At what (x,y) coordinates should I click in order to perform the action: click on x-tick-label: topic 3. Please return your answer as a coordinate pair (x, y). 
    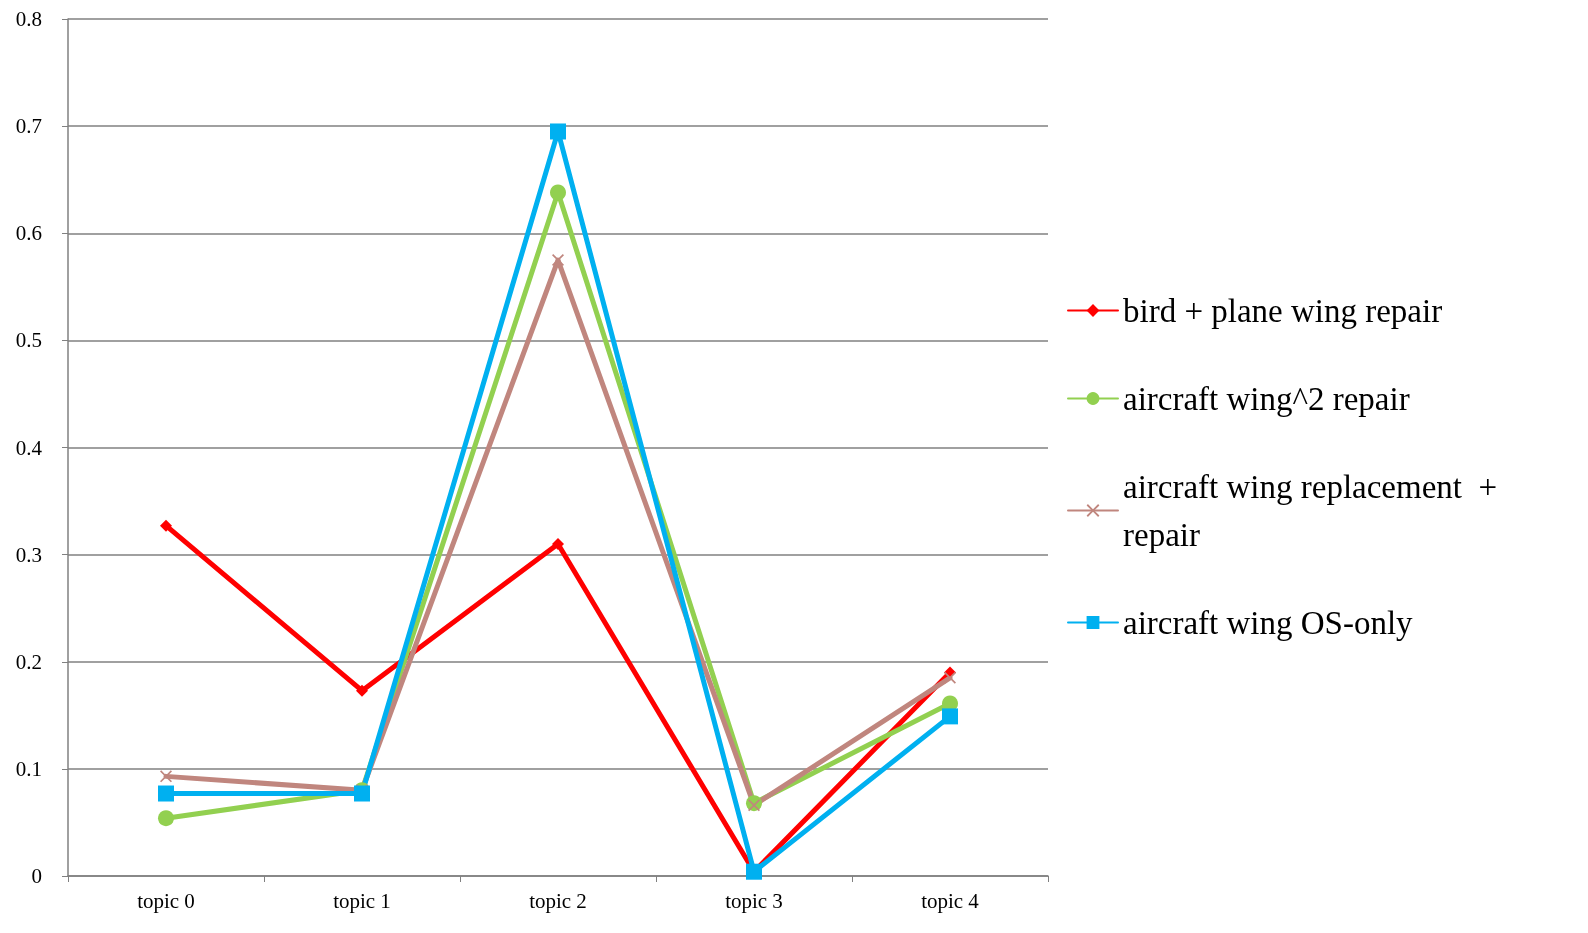
    Looking at the image, I should click on (754, 900).